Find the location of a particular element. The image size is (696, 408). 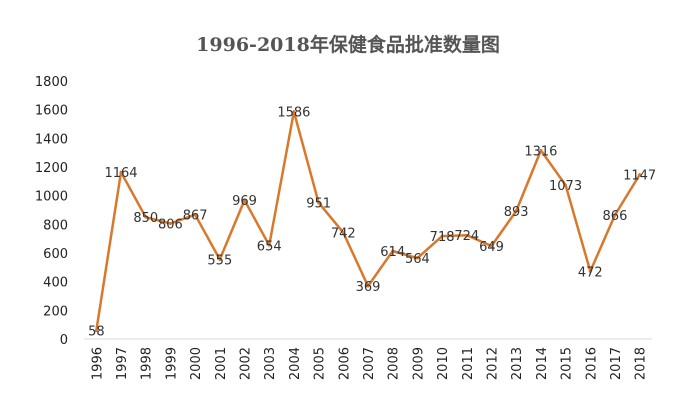

x-tick-label: 2010 is located at coordinates (443, 363).